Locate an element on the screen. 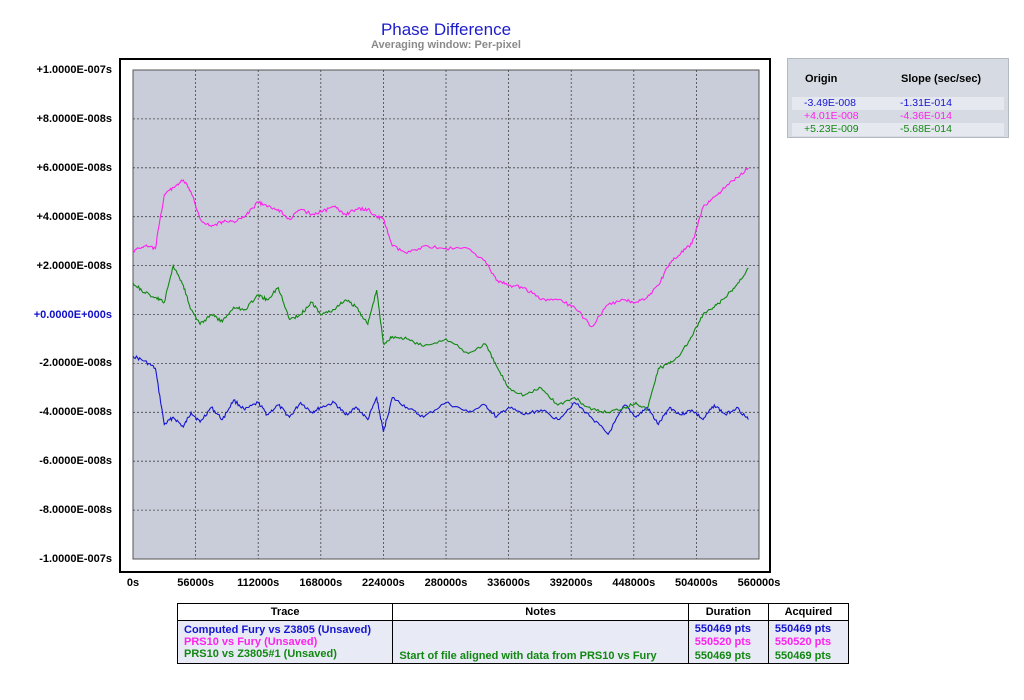 The image size is (1024, 700). y-tick-label: -1.0000E-007s is located at coordinates (75, 559).